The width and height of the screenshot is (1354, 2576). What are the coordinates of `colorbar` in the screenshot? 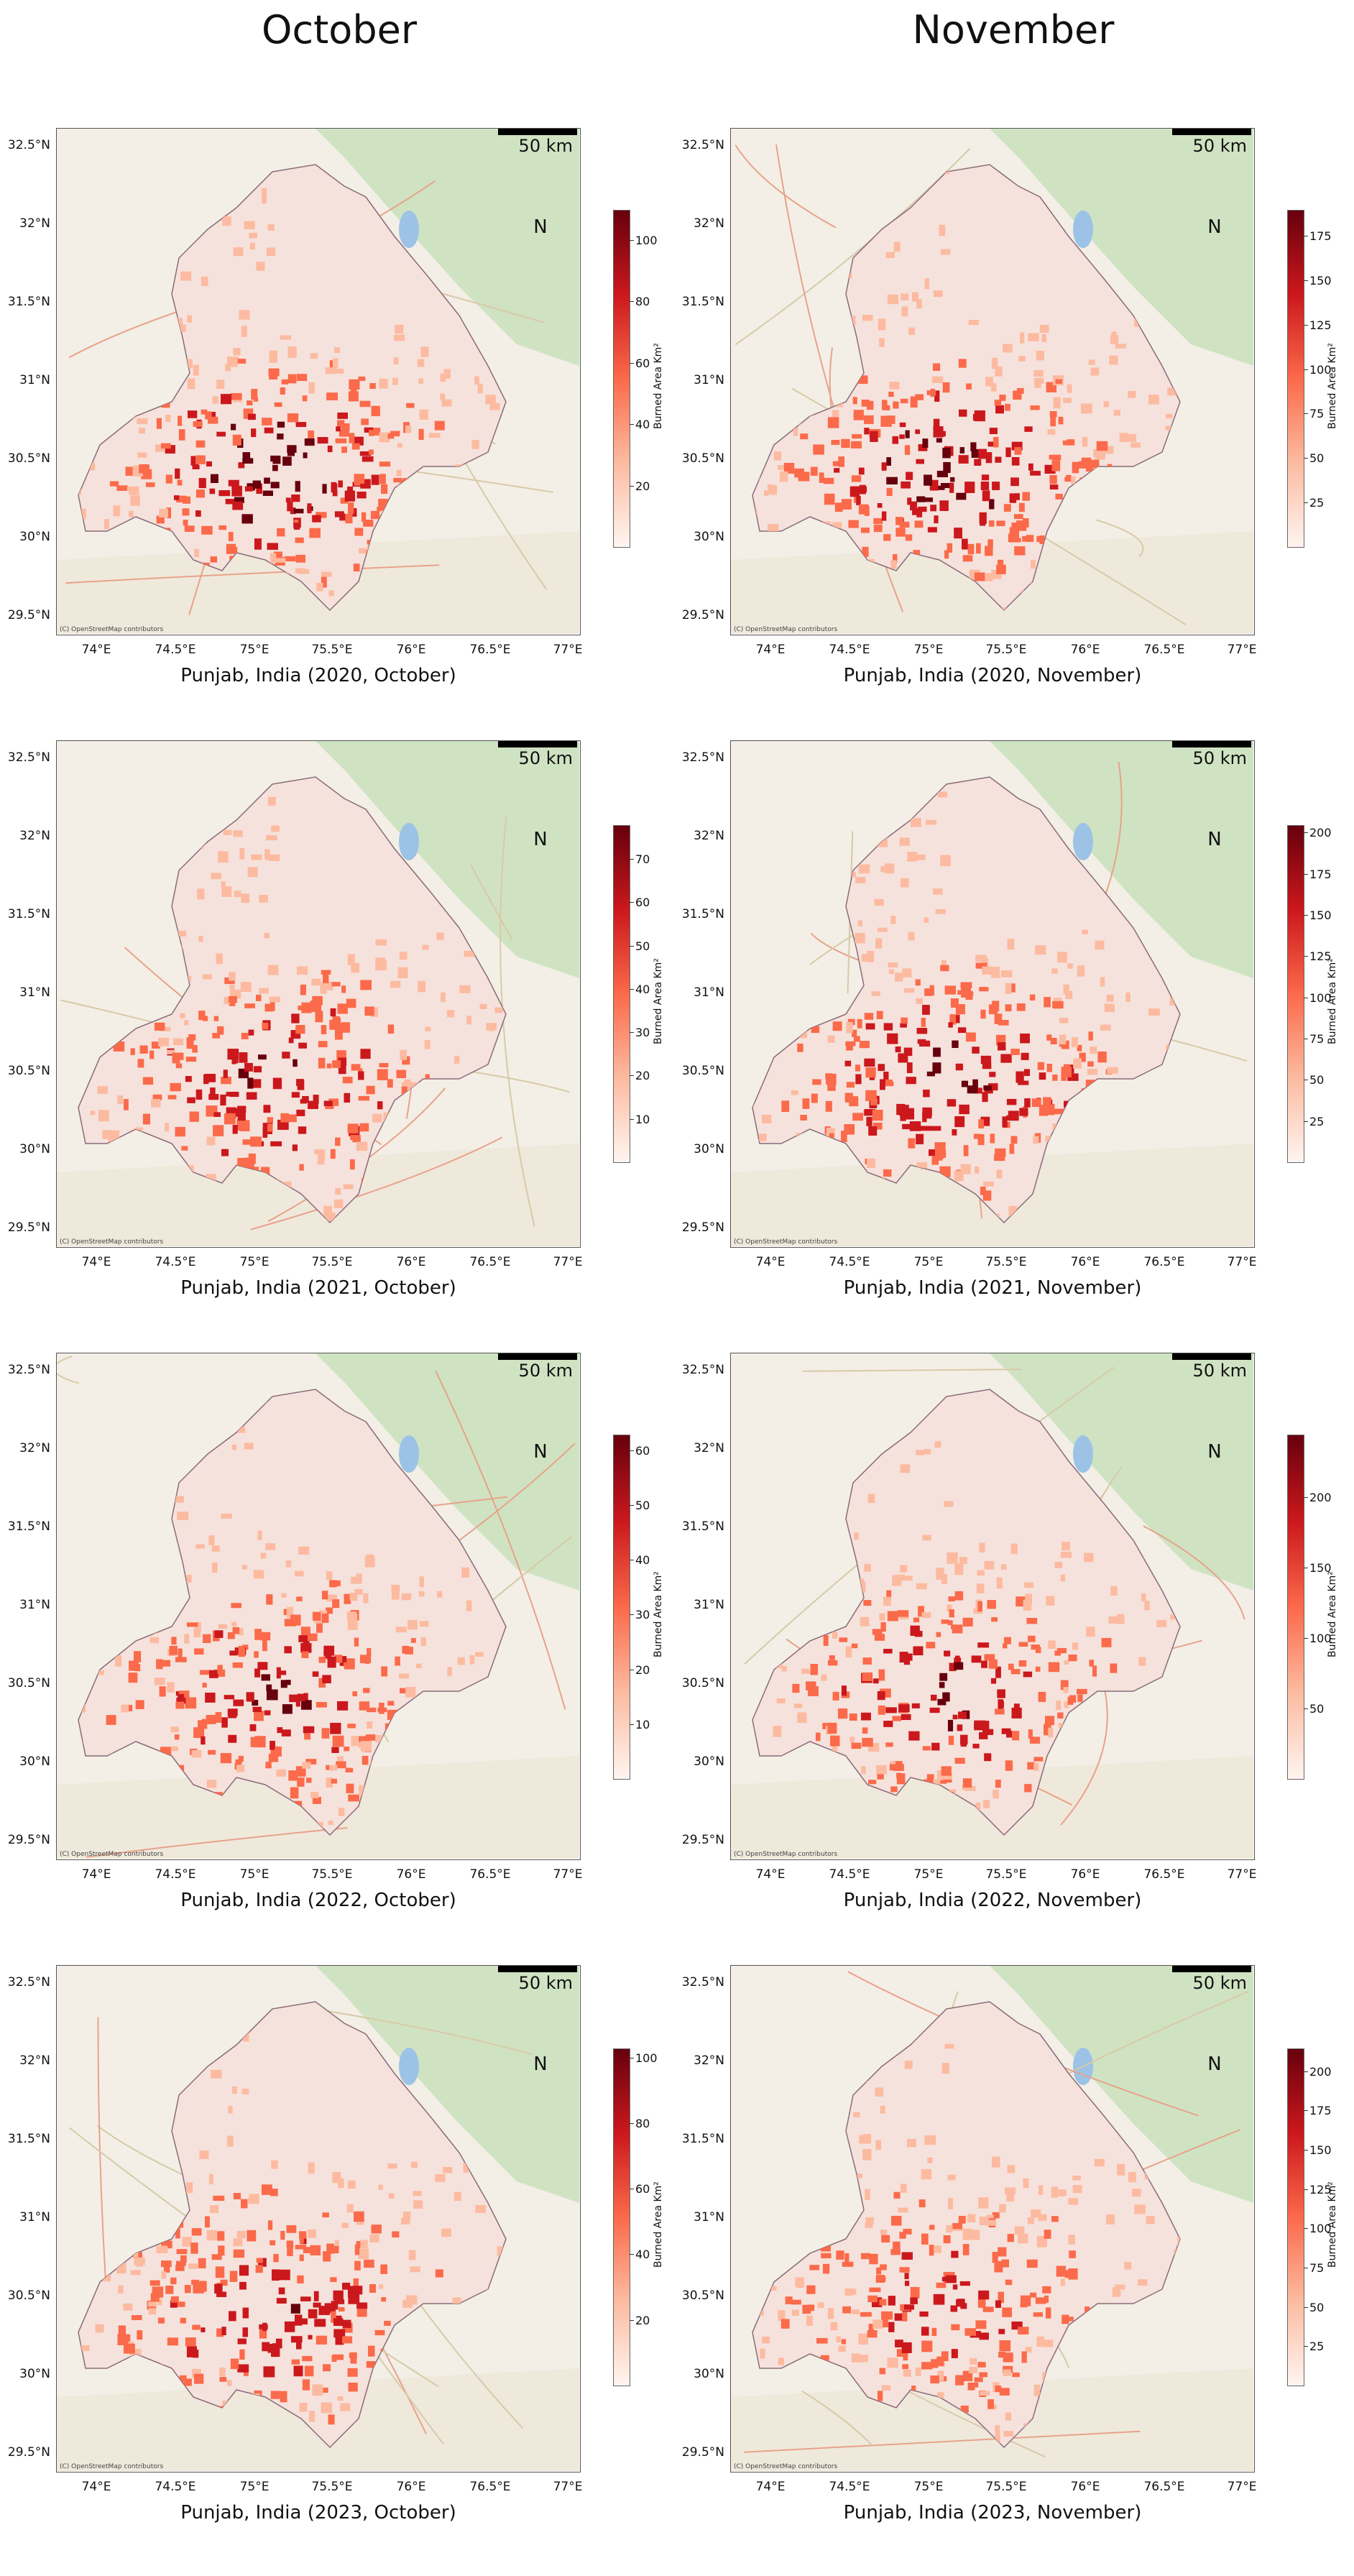 It's located at (621, 379).